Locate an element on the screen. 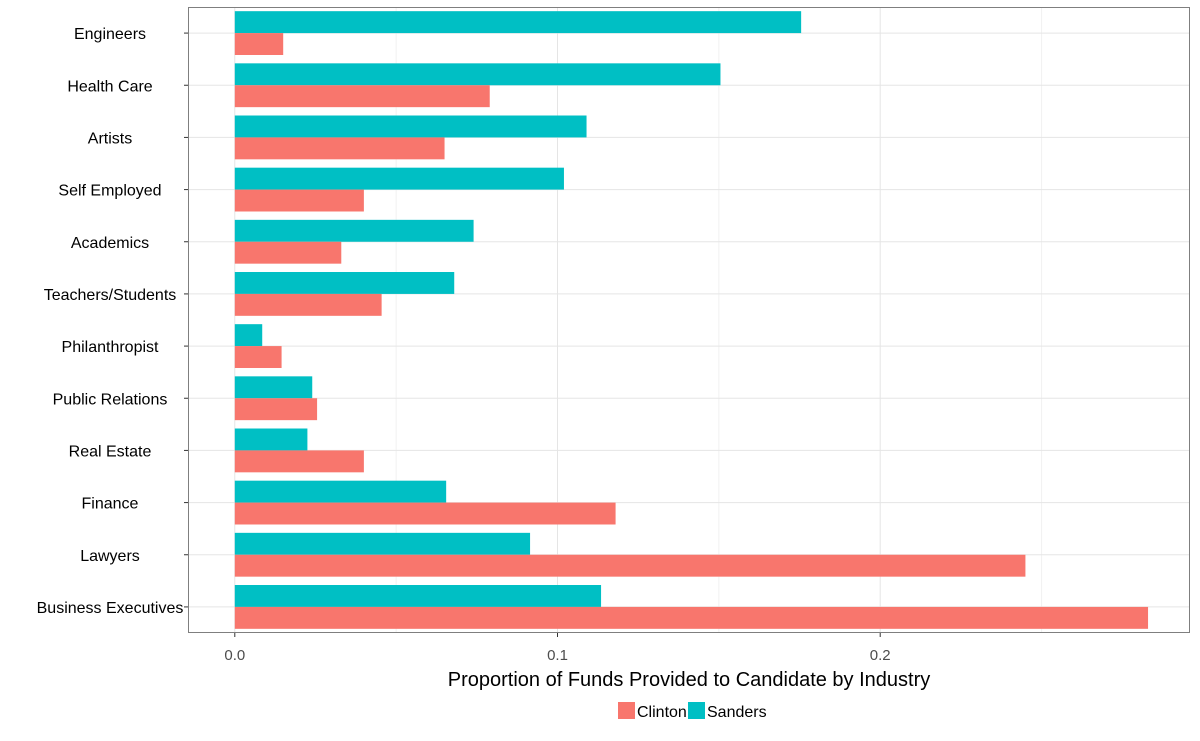  y-tick-label: Business Executives is located at coordinates (110, 608).